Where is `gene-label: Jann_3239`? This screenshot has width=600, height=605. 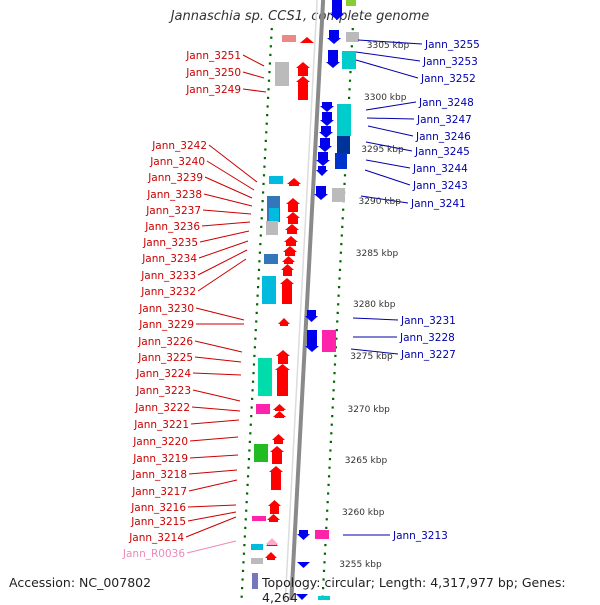
gene-label: Jann_3239 is located at coordinates (175, 178).